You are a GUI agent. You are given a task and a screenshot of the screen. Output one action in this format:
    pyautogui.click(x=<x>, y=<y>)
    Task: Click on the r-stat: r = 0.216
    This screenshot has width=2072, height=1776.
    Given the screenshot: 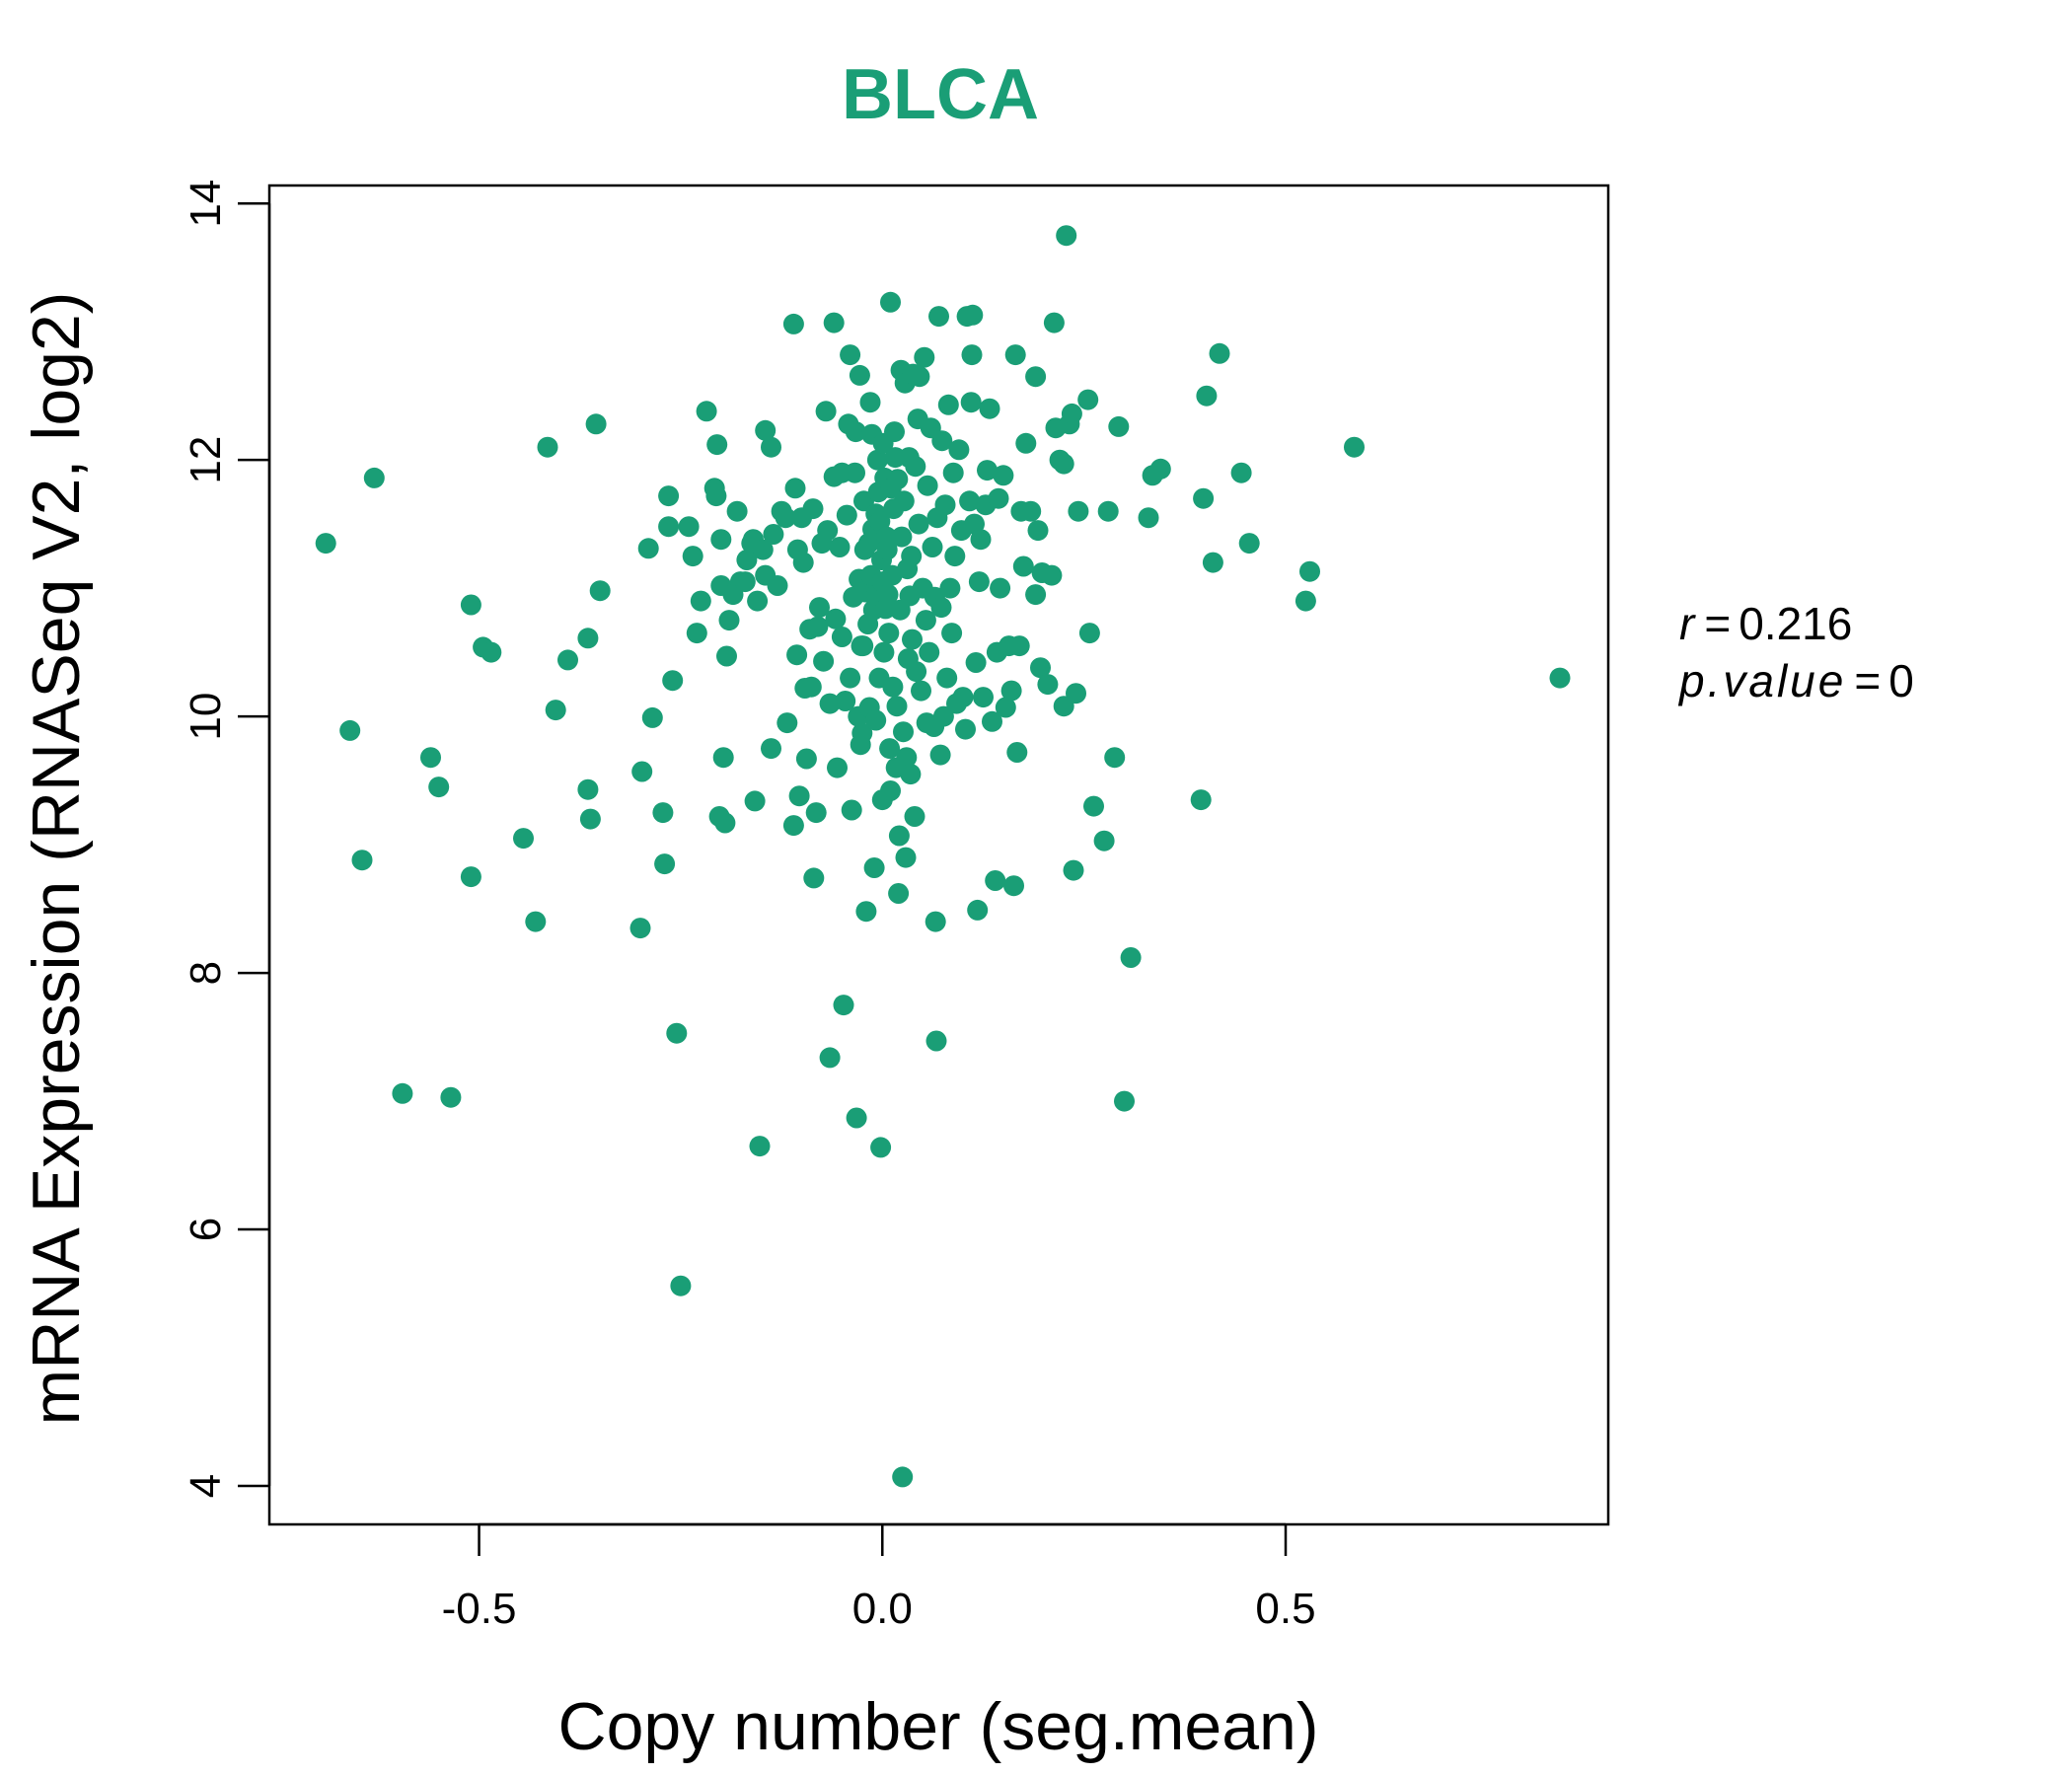 What is the action you would take?
    pyautogui.click(x=1766, y=624)
    